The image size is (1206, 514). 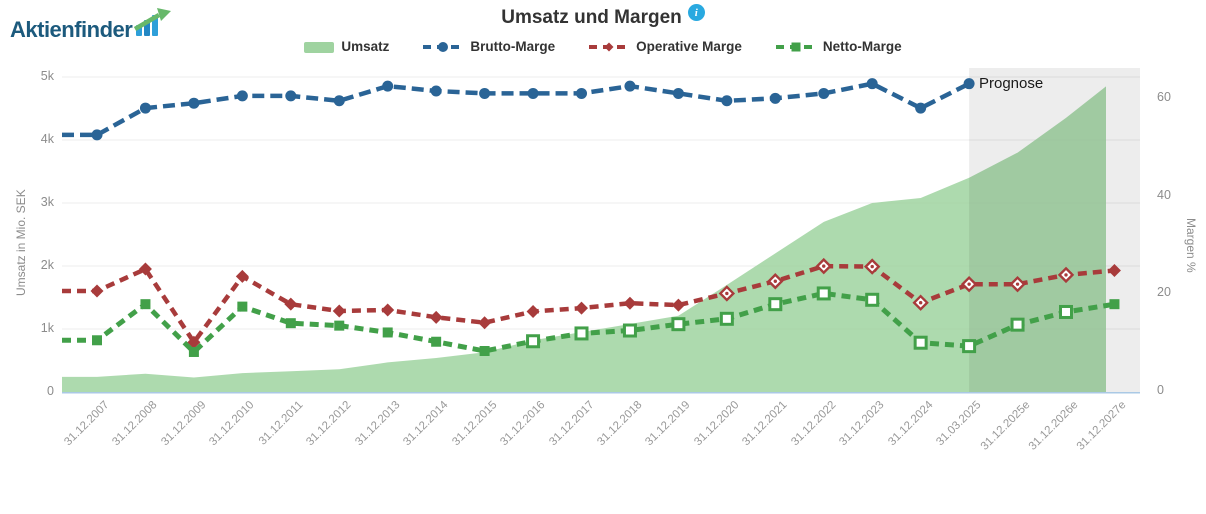 I want to click on prognose-label: Prognose, so click(x=1011, y=83).